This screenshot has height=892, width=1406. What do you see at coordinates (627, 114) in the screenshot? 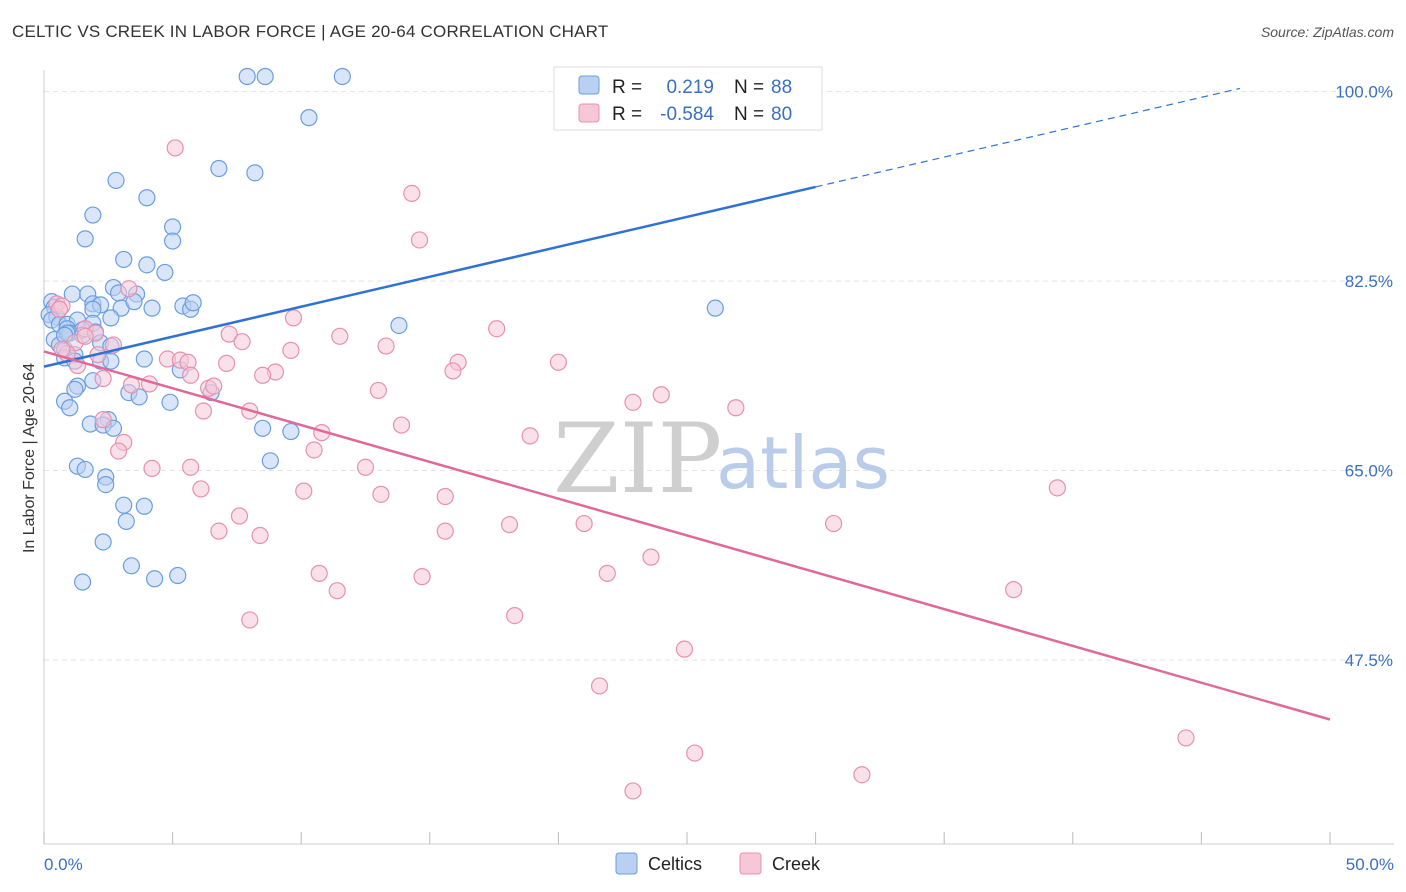
I see `legend-r-label-creek: R =` at bounding box center [627, 114].